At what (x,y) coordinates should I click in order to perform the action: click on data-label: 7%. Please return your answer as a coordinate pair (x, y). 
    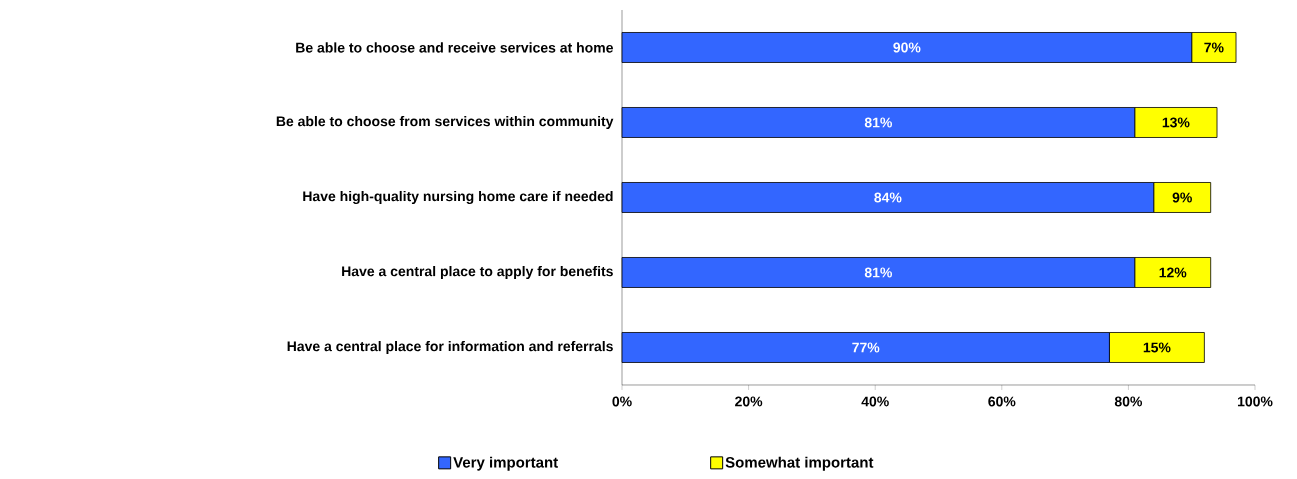
    Looking at the image, I should click on (1214, 47).